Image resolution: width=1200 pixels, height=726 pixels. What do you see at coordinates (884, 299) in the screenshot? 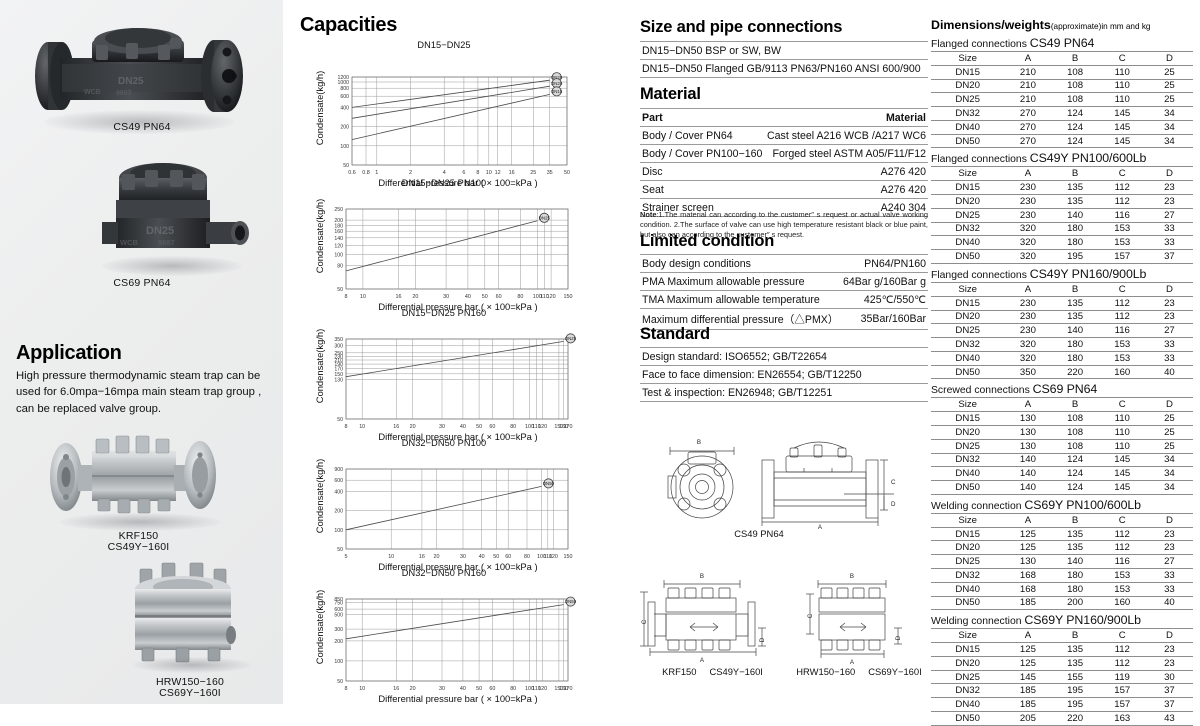
I see `limited-value-2: 425℃/550℃` at bounding box center [884, 299].